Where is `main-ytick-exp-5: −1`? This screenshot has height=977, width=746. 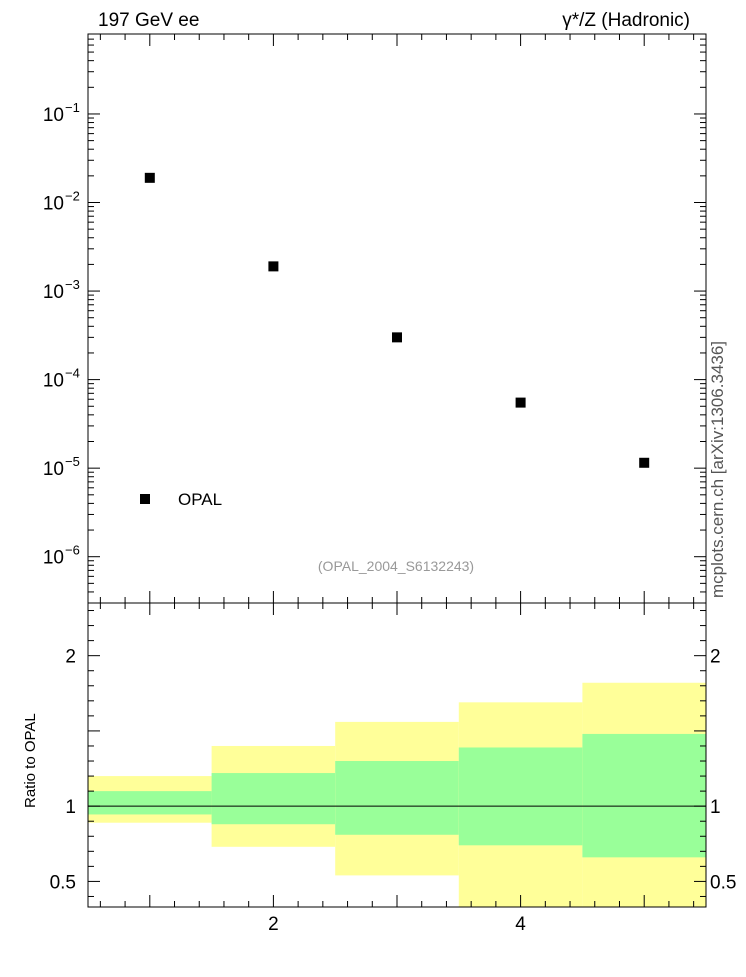 main-ytick-exp-5: −1 is located at coordinates (72, 107).